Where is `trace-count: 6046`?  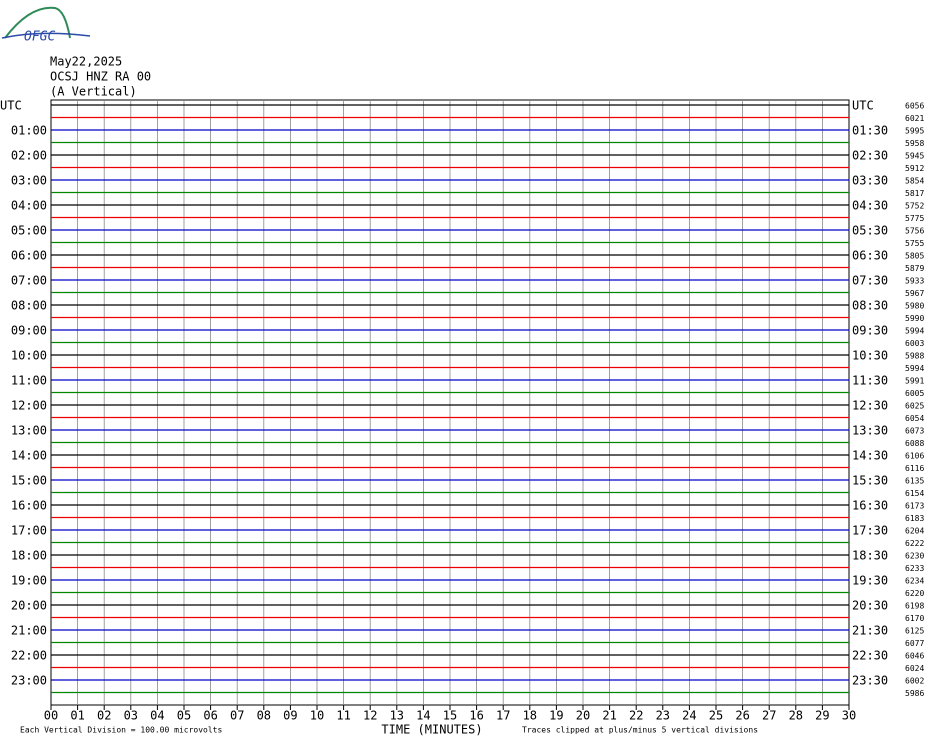
trace-count: 6046 is located at coordinates (914, 656).